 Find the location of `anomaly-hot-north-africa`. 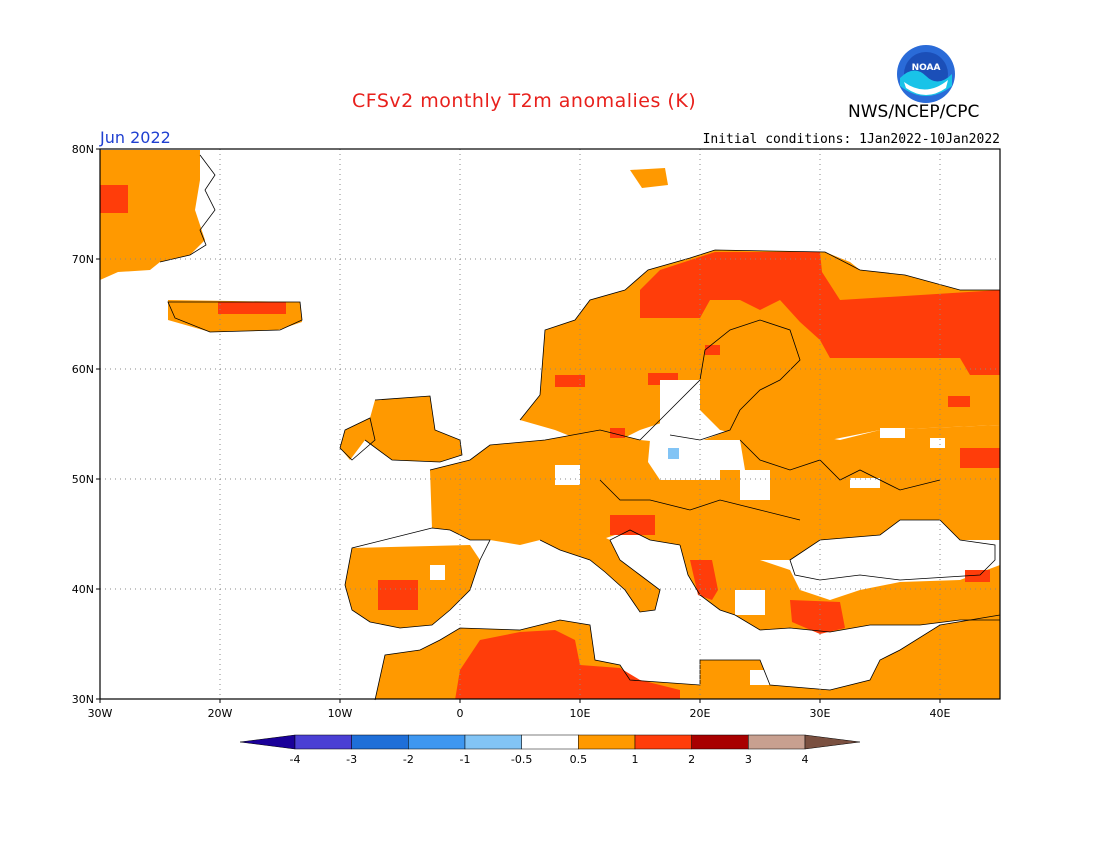

anomaly-hot-north-africa is located at coordinates (567, 664).